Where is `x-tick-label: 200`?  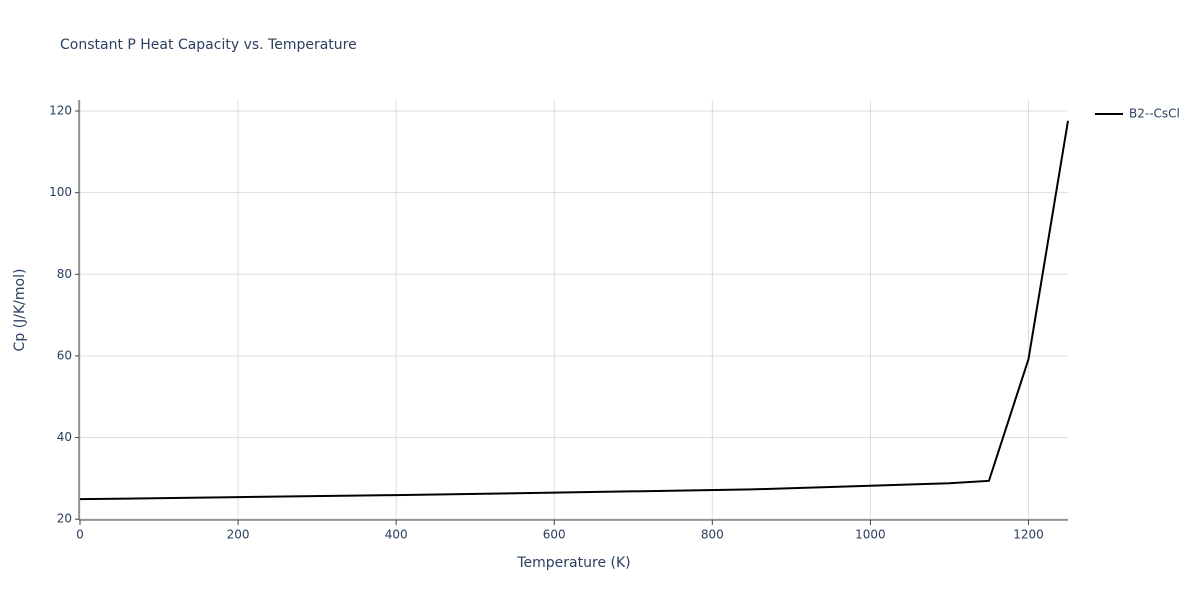
x-tick-label: 200 is located at coordinates (238, 535).